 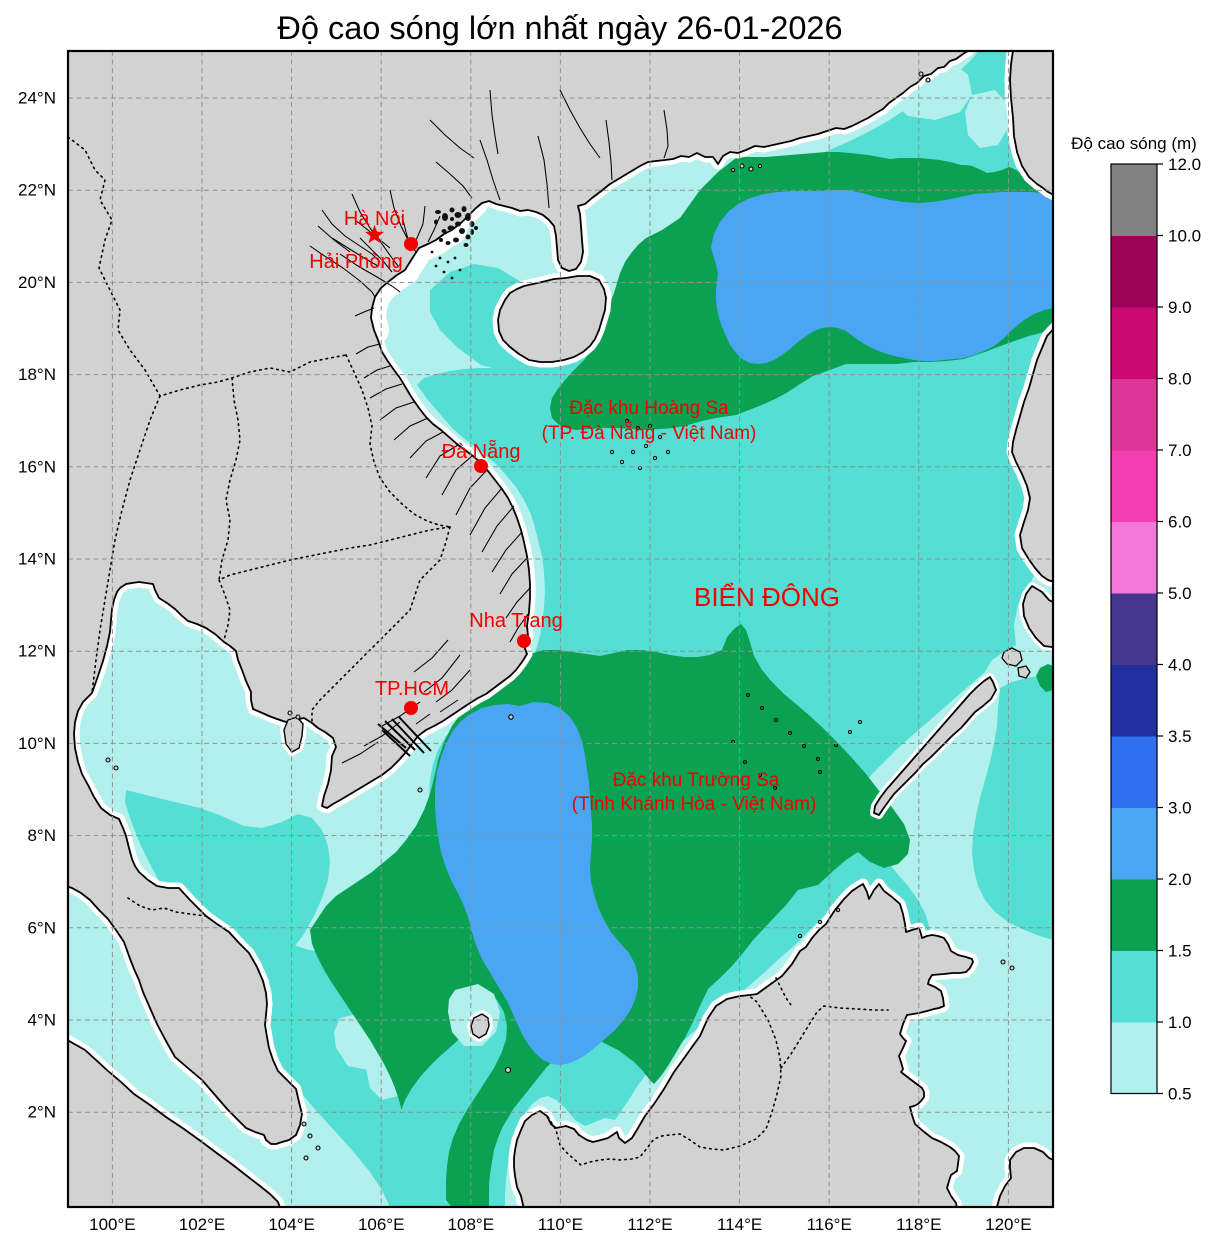 I want to click on svg-text: 20°N, so click(x=37, y=282).